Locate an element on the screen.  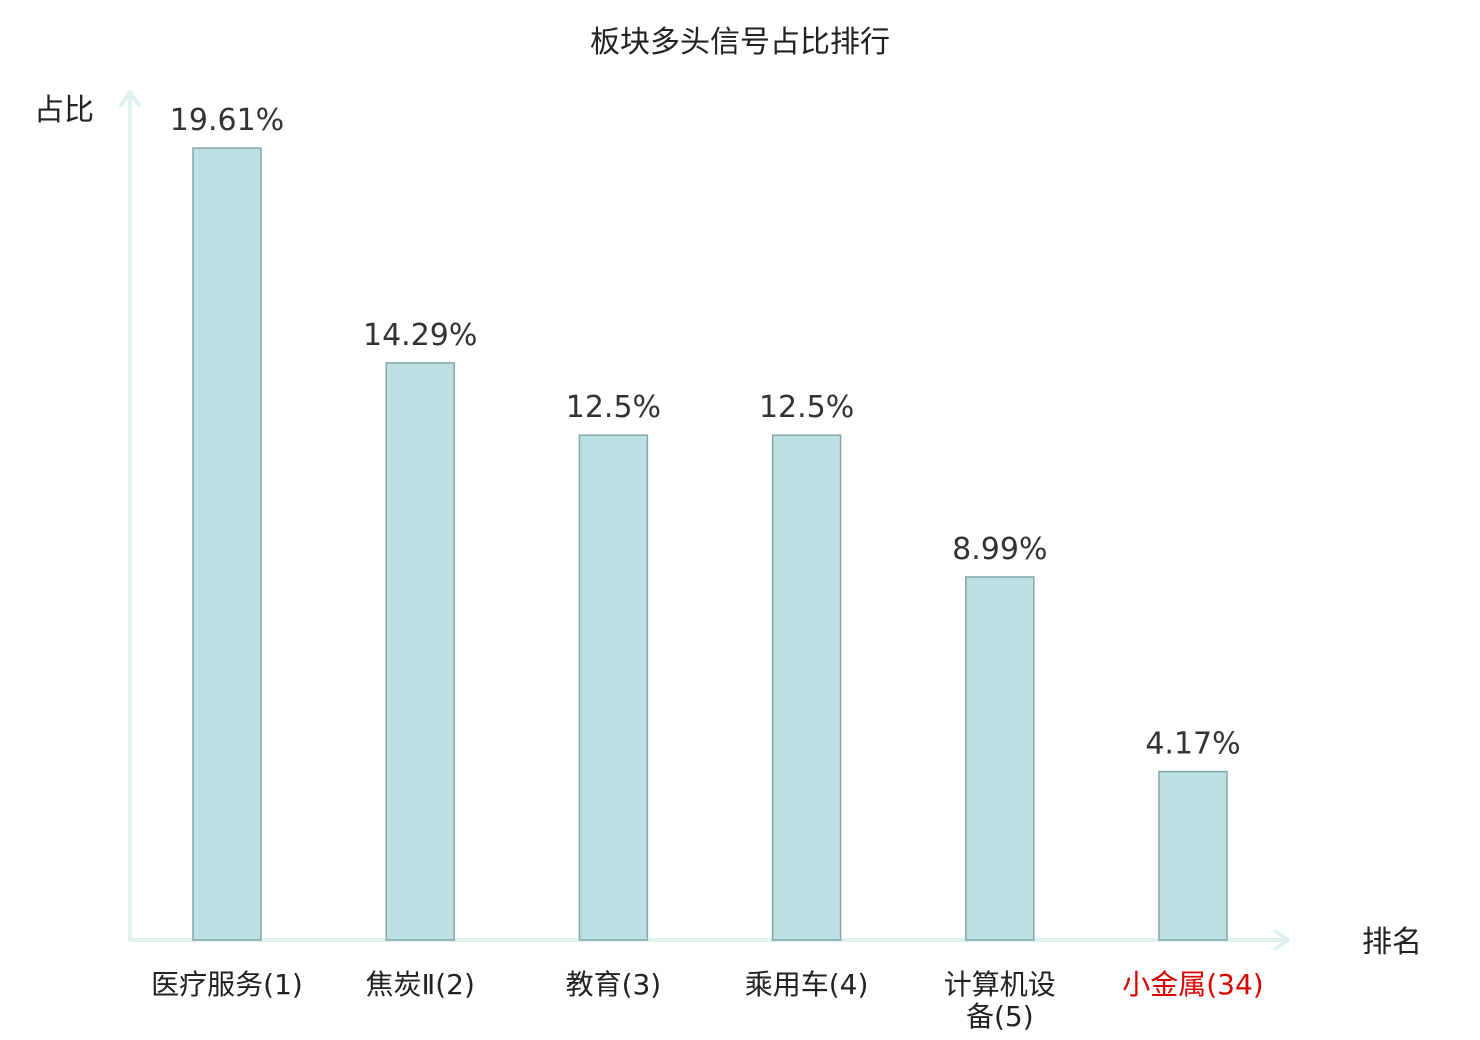
x-tick-label-line: 教育(3) is located at coordinates (614, 984).